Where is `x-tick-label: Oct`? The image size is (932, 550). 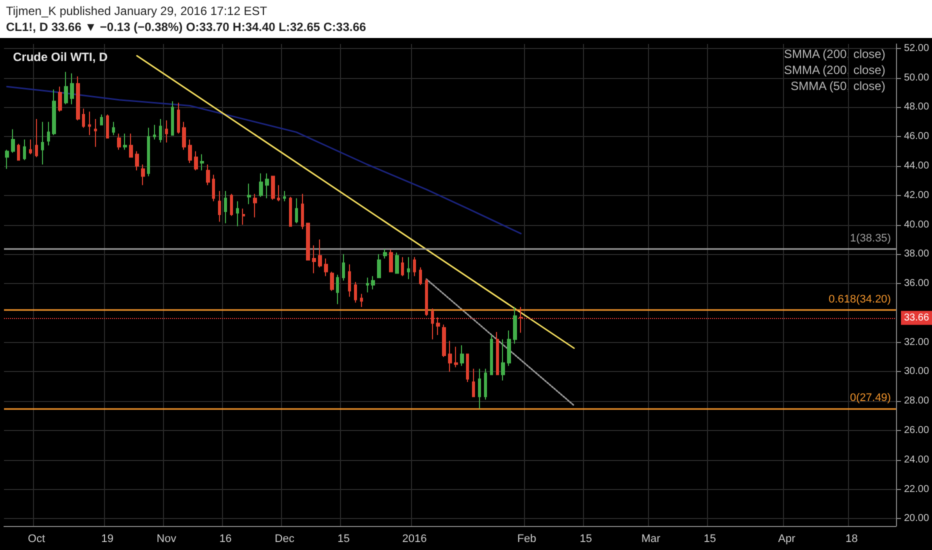 x-tick-label: Oct is located at coordinates (37, 539).